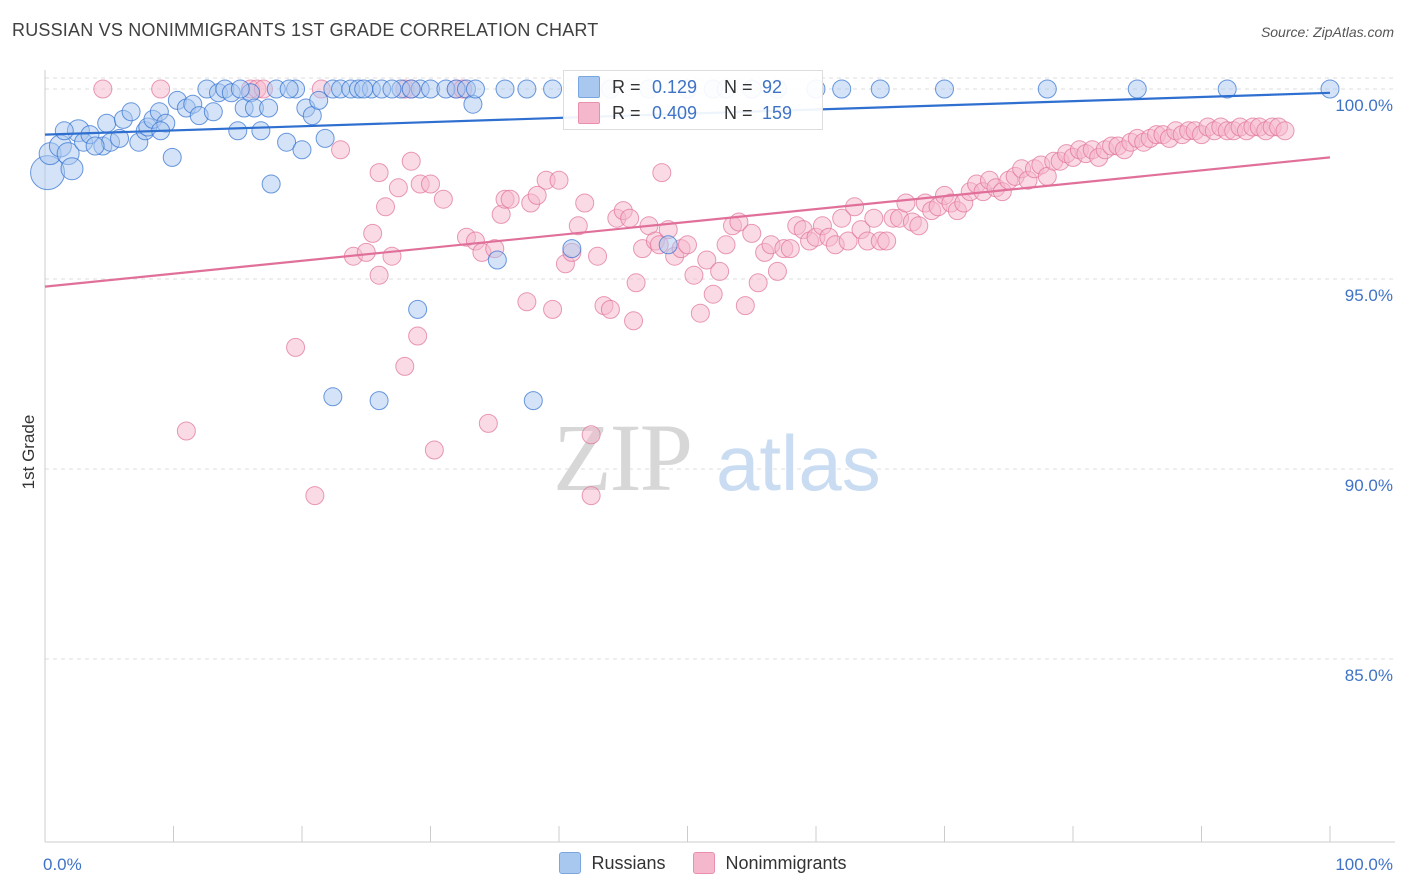  I want to click on y-tick-label: 100.0%, so click(1364, 105).